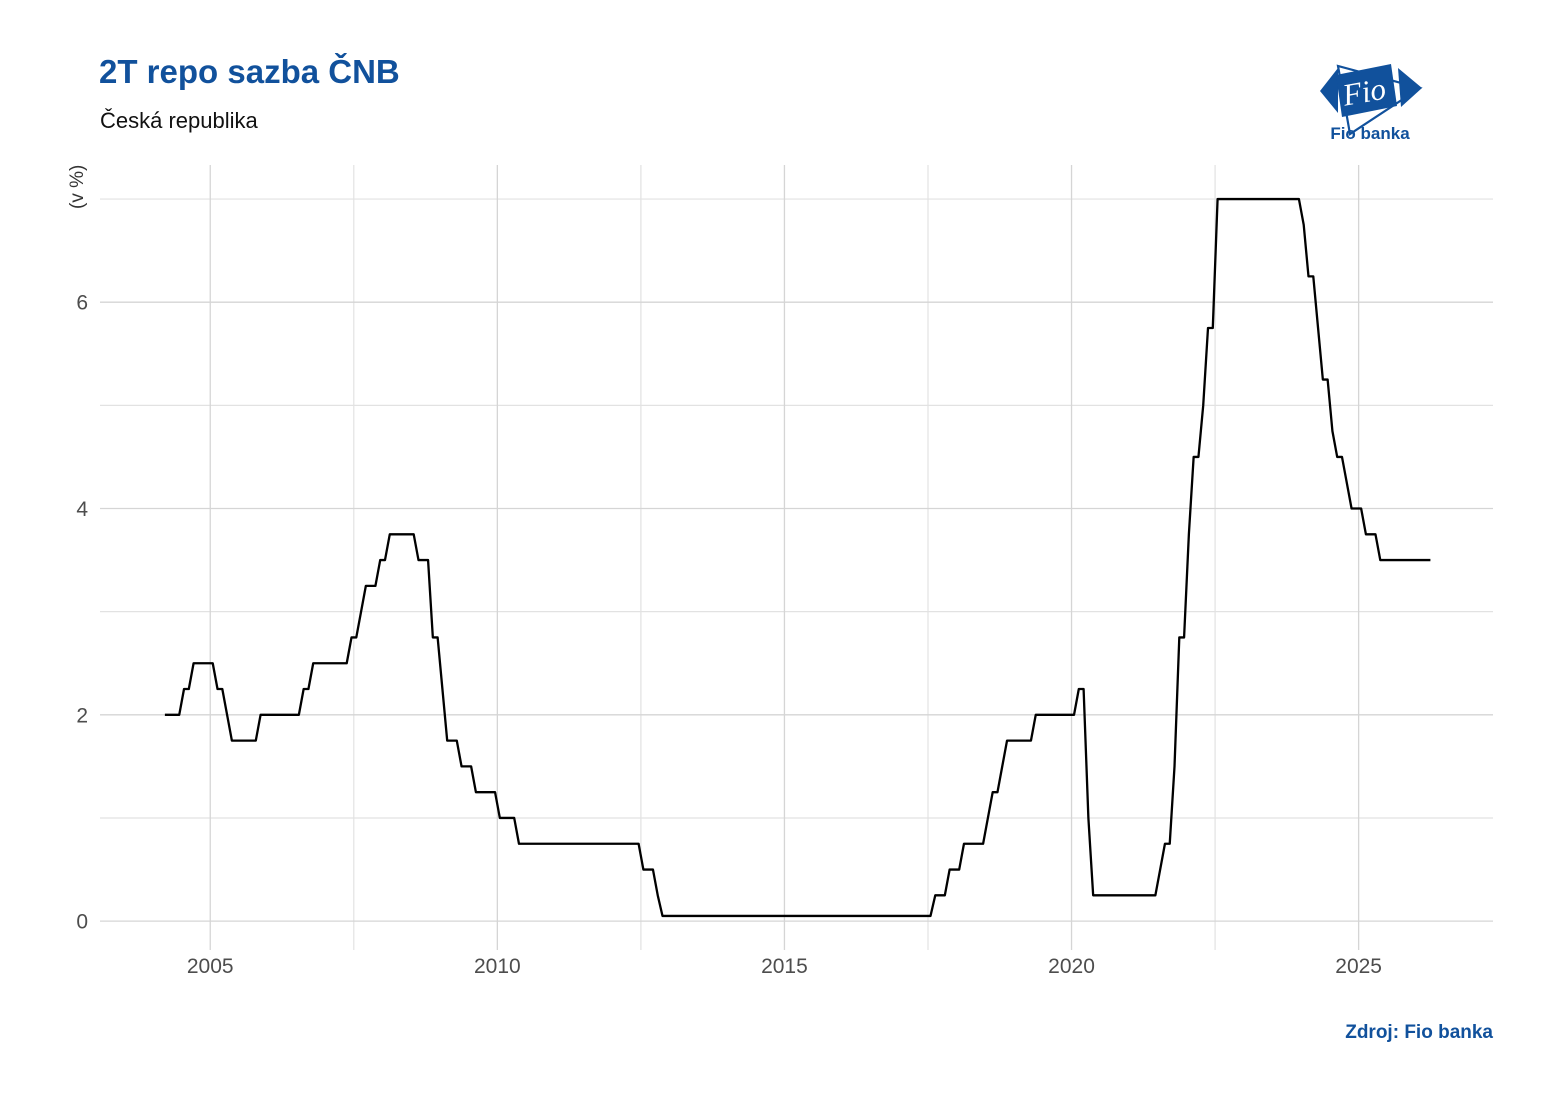  I want to click on fio-logo-icon: Fio, so click(1371, 100).